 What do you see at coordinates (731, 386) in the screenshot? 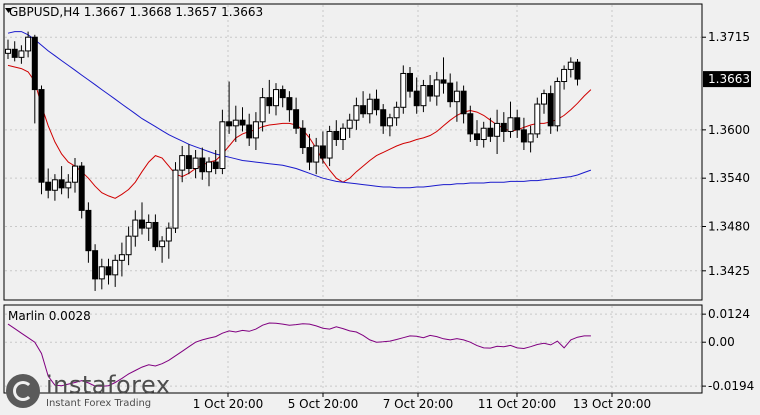
I see `indicator-tick-label: -0.0194` at bounding box center [731, 386].